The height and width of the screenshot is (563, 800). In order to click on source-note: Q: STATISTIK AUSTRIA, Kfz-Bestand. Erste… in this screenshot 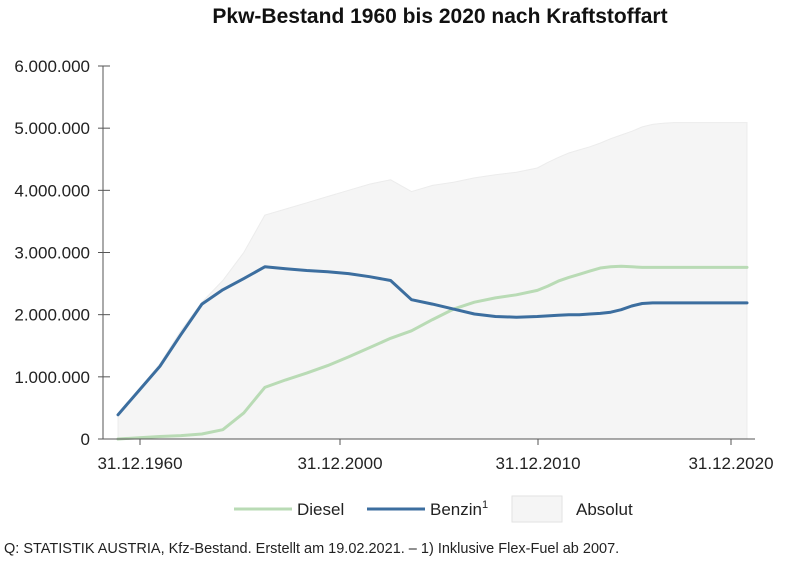, I will do `click(312, 549)`.